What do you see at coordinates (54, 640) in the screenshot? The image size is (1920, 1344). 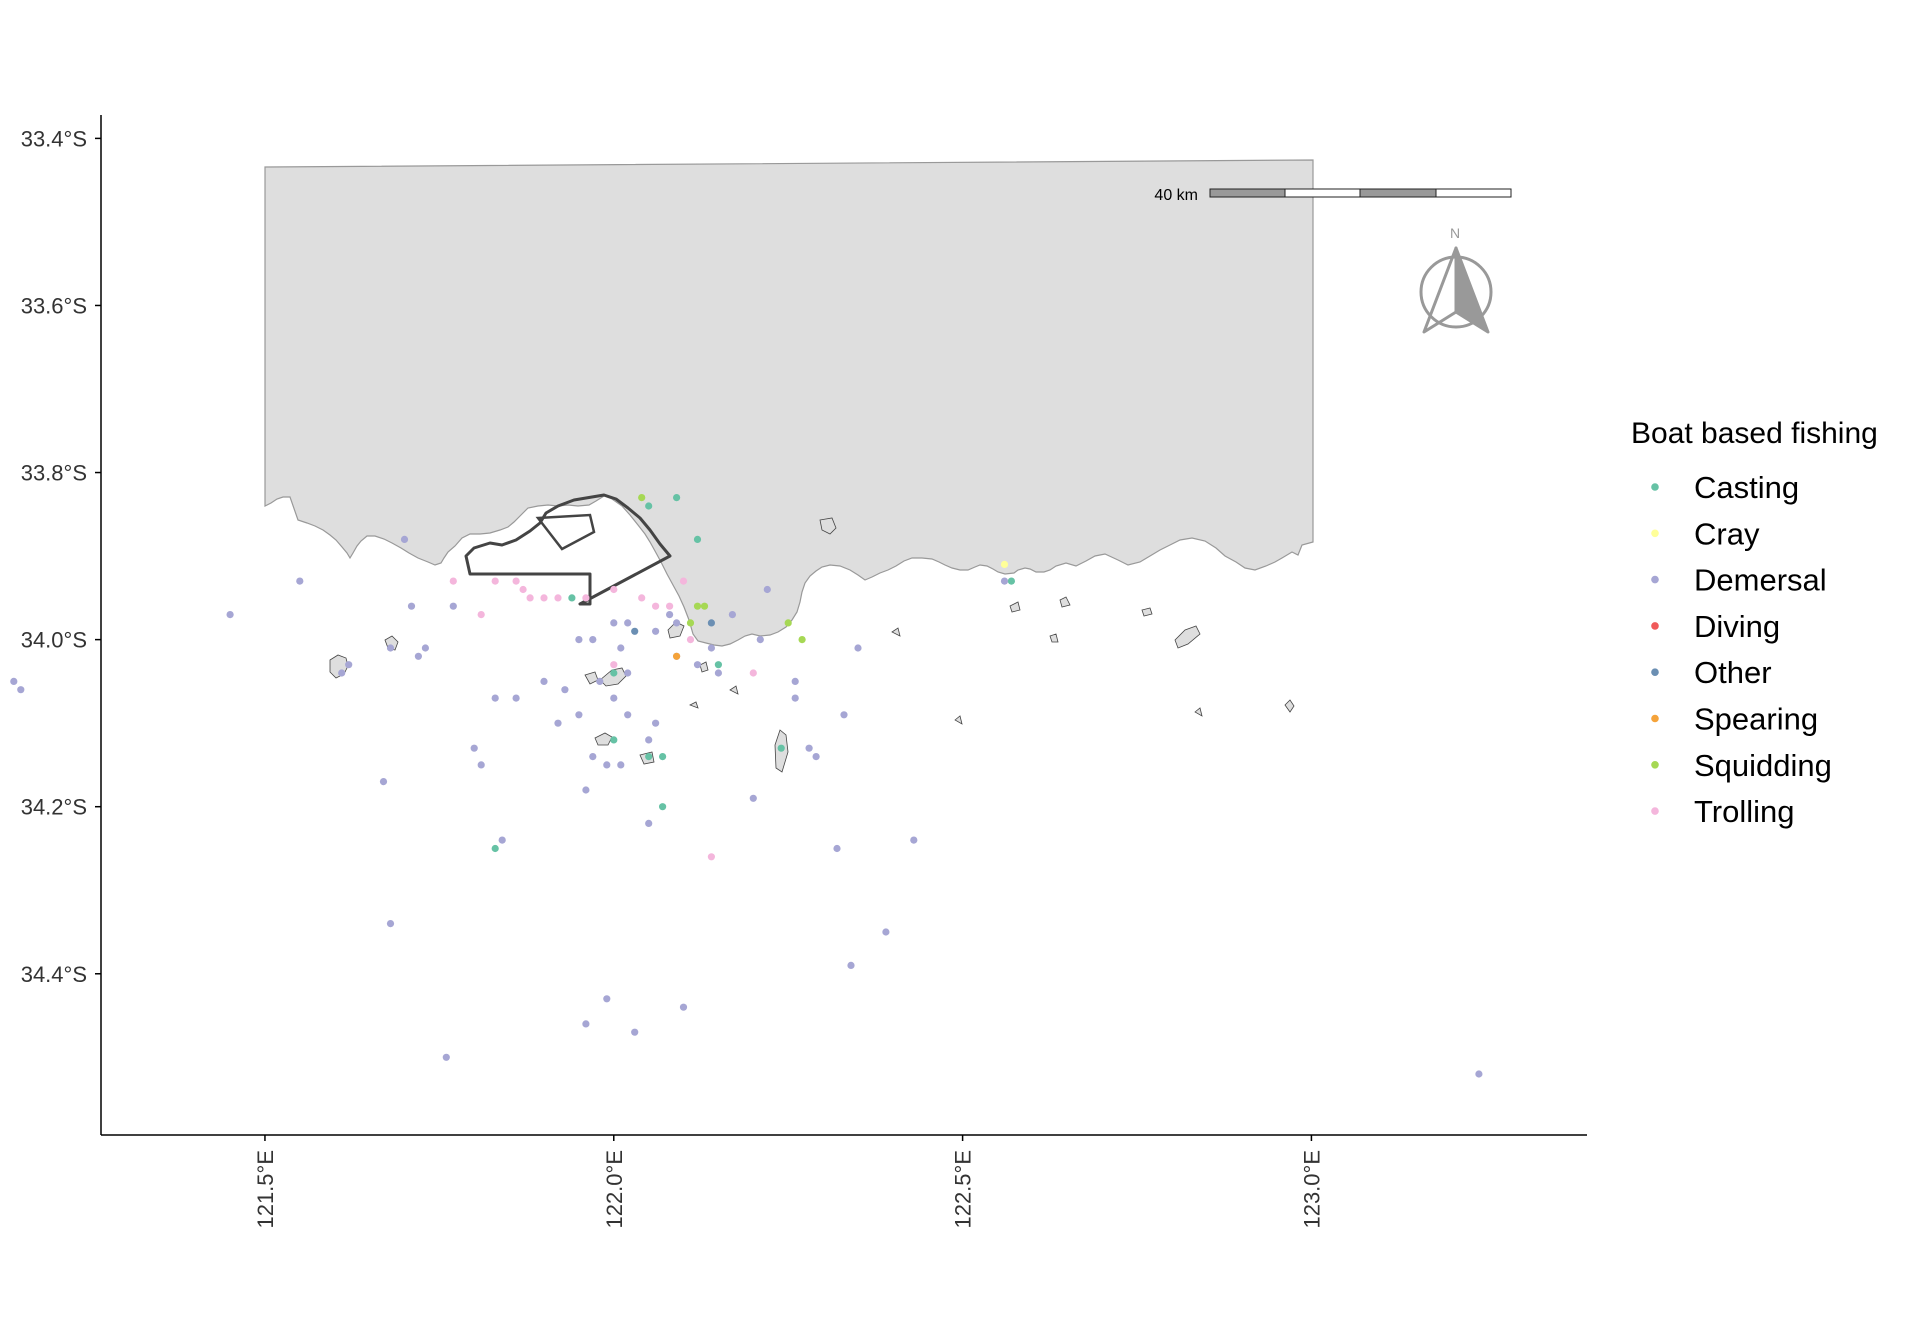 I see `y-tick-label: 34.0°S` at bounding box center [54, 640].